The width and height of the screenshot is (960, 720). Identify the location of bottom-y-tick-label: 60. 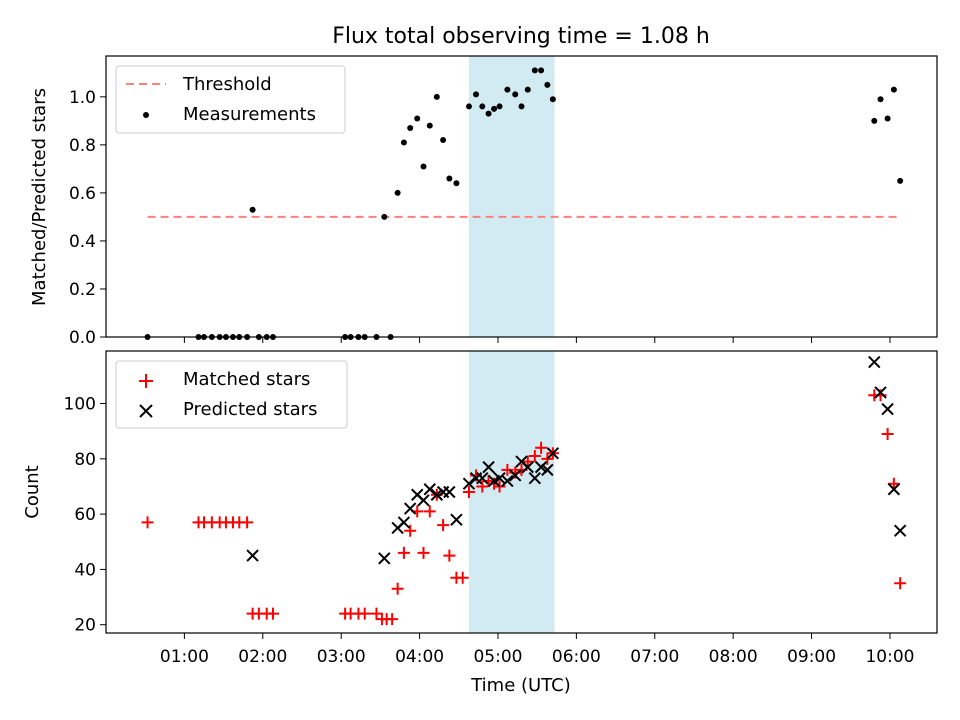
(85, 515).